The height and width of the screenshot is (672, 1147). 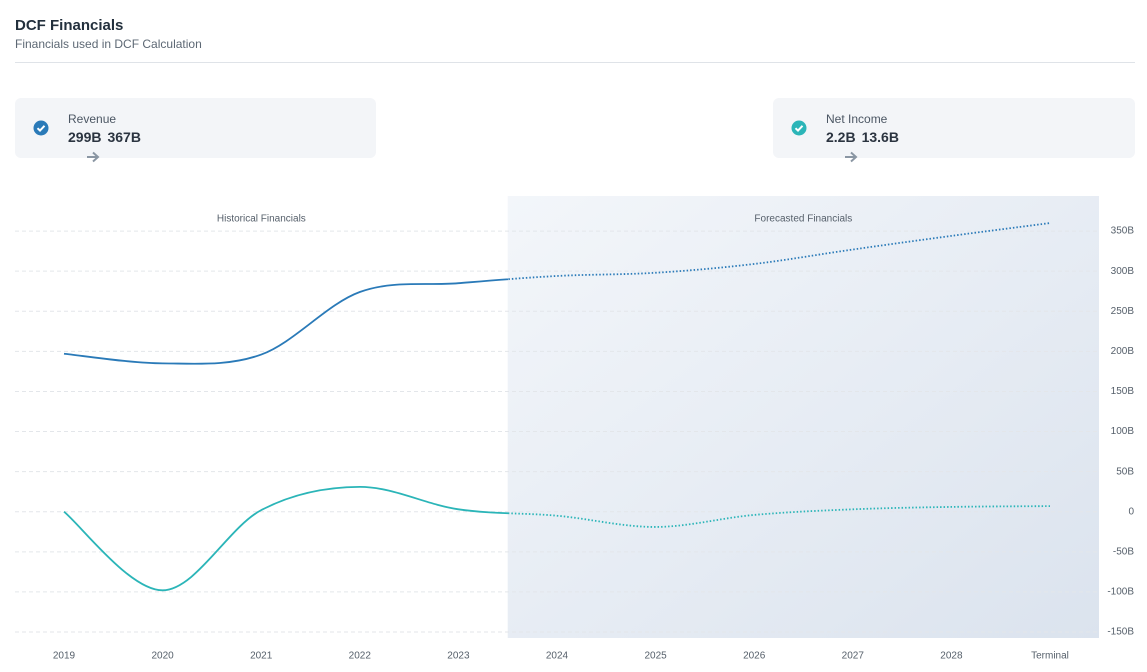 I want to click on y-tick-label: -50B, so click(x=1123, y=551).